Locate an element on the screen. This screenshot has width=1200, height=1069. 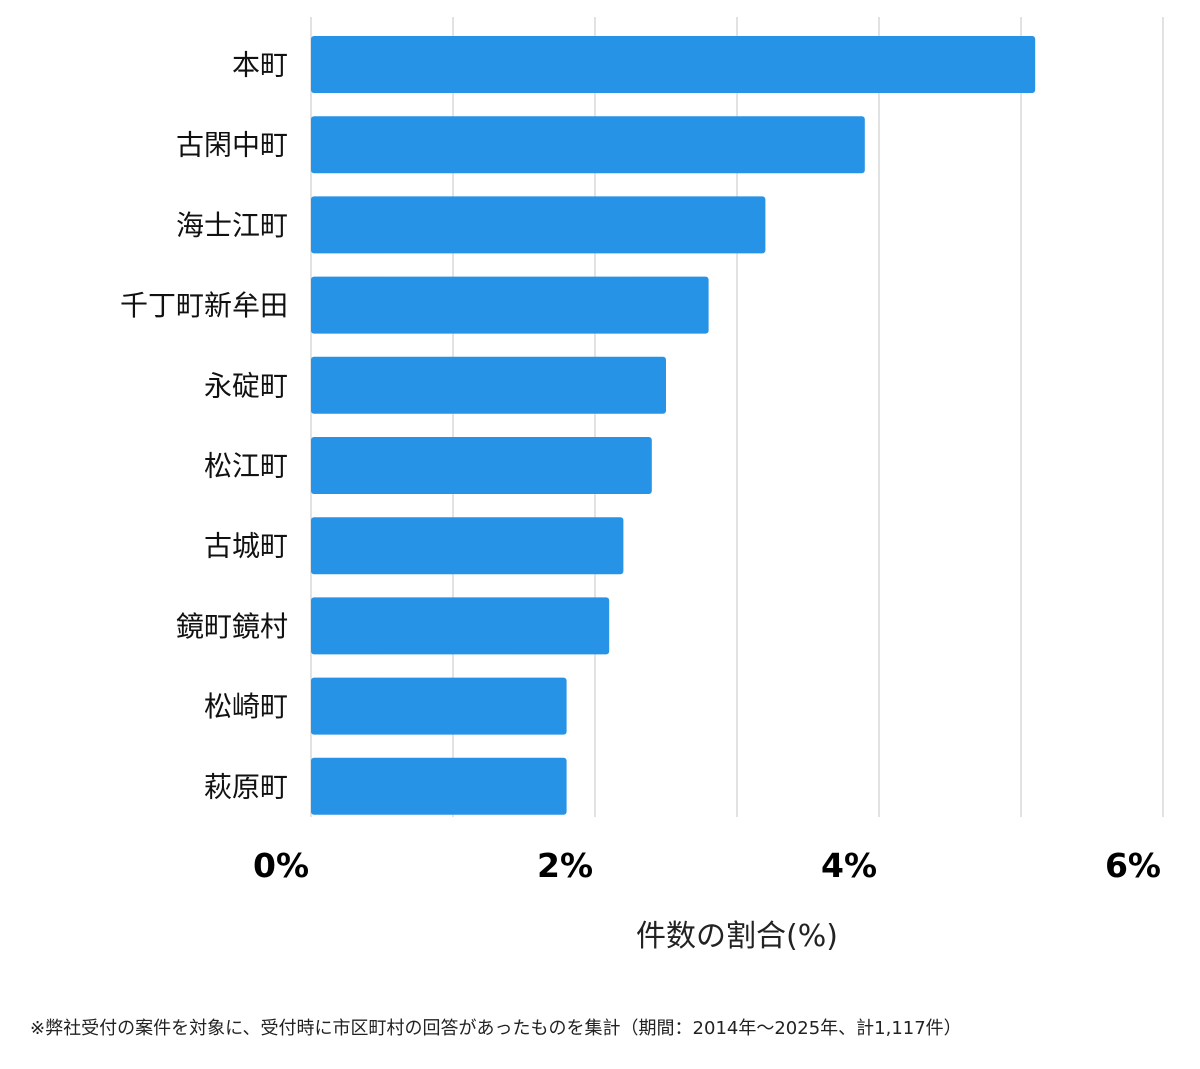
x-tick-label: 6% is located at coordinates (1133, 865).